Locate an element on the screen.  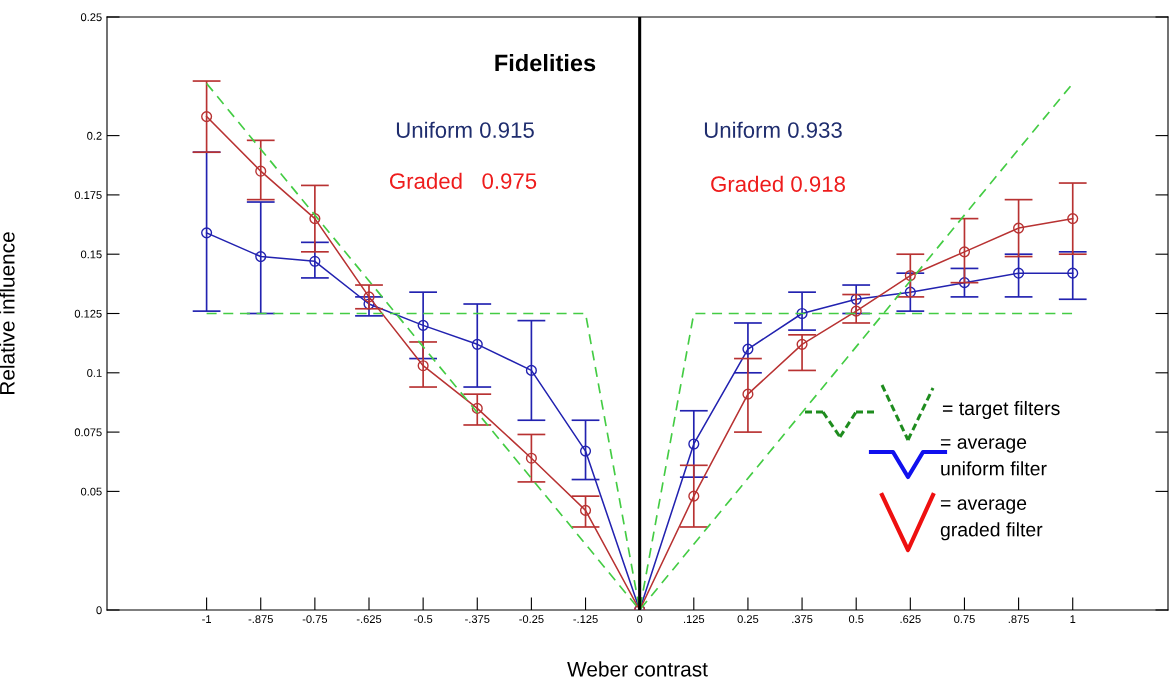
annotation: Graded 0.918 is located at coordinates (778, 183).